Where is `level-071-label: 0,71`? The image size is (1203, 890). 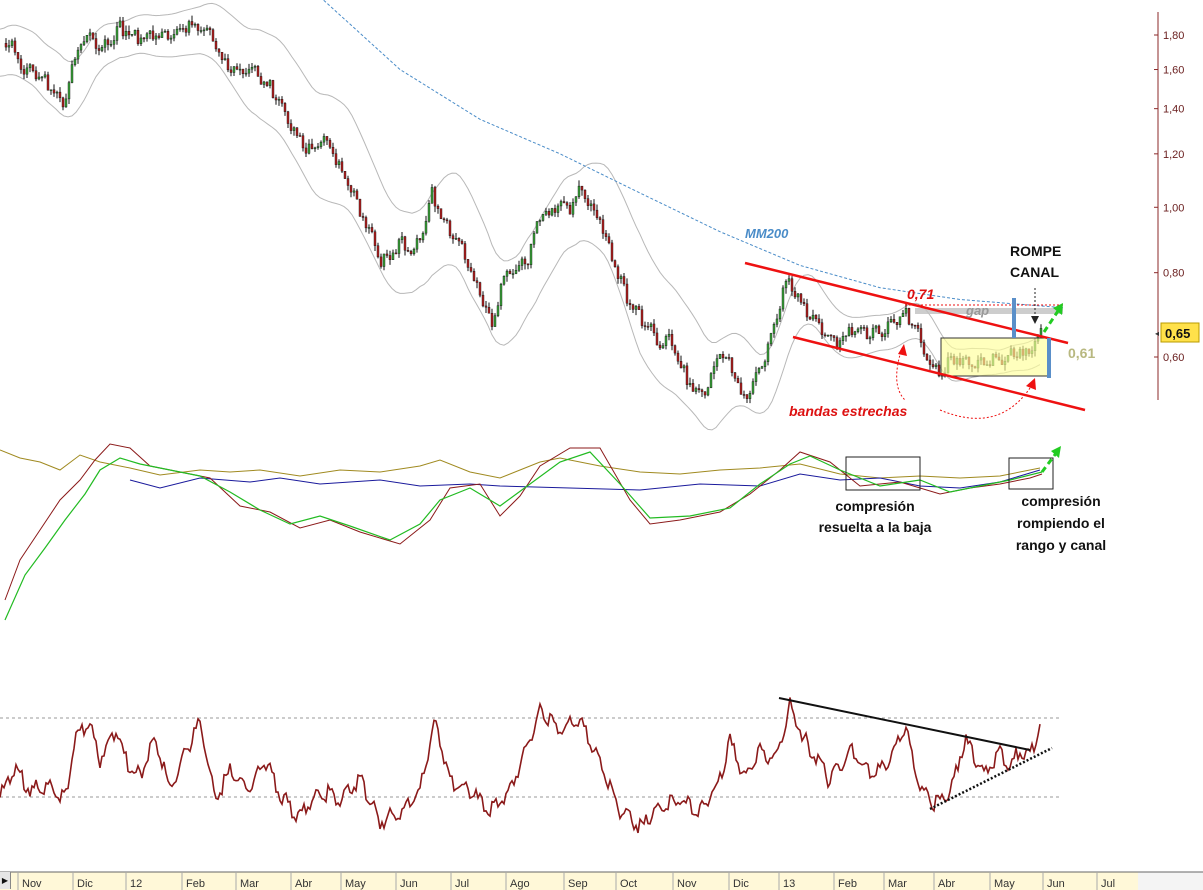 level-071-label: 0,71 is located at coordinates (920, 294).